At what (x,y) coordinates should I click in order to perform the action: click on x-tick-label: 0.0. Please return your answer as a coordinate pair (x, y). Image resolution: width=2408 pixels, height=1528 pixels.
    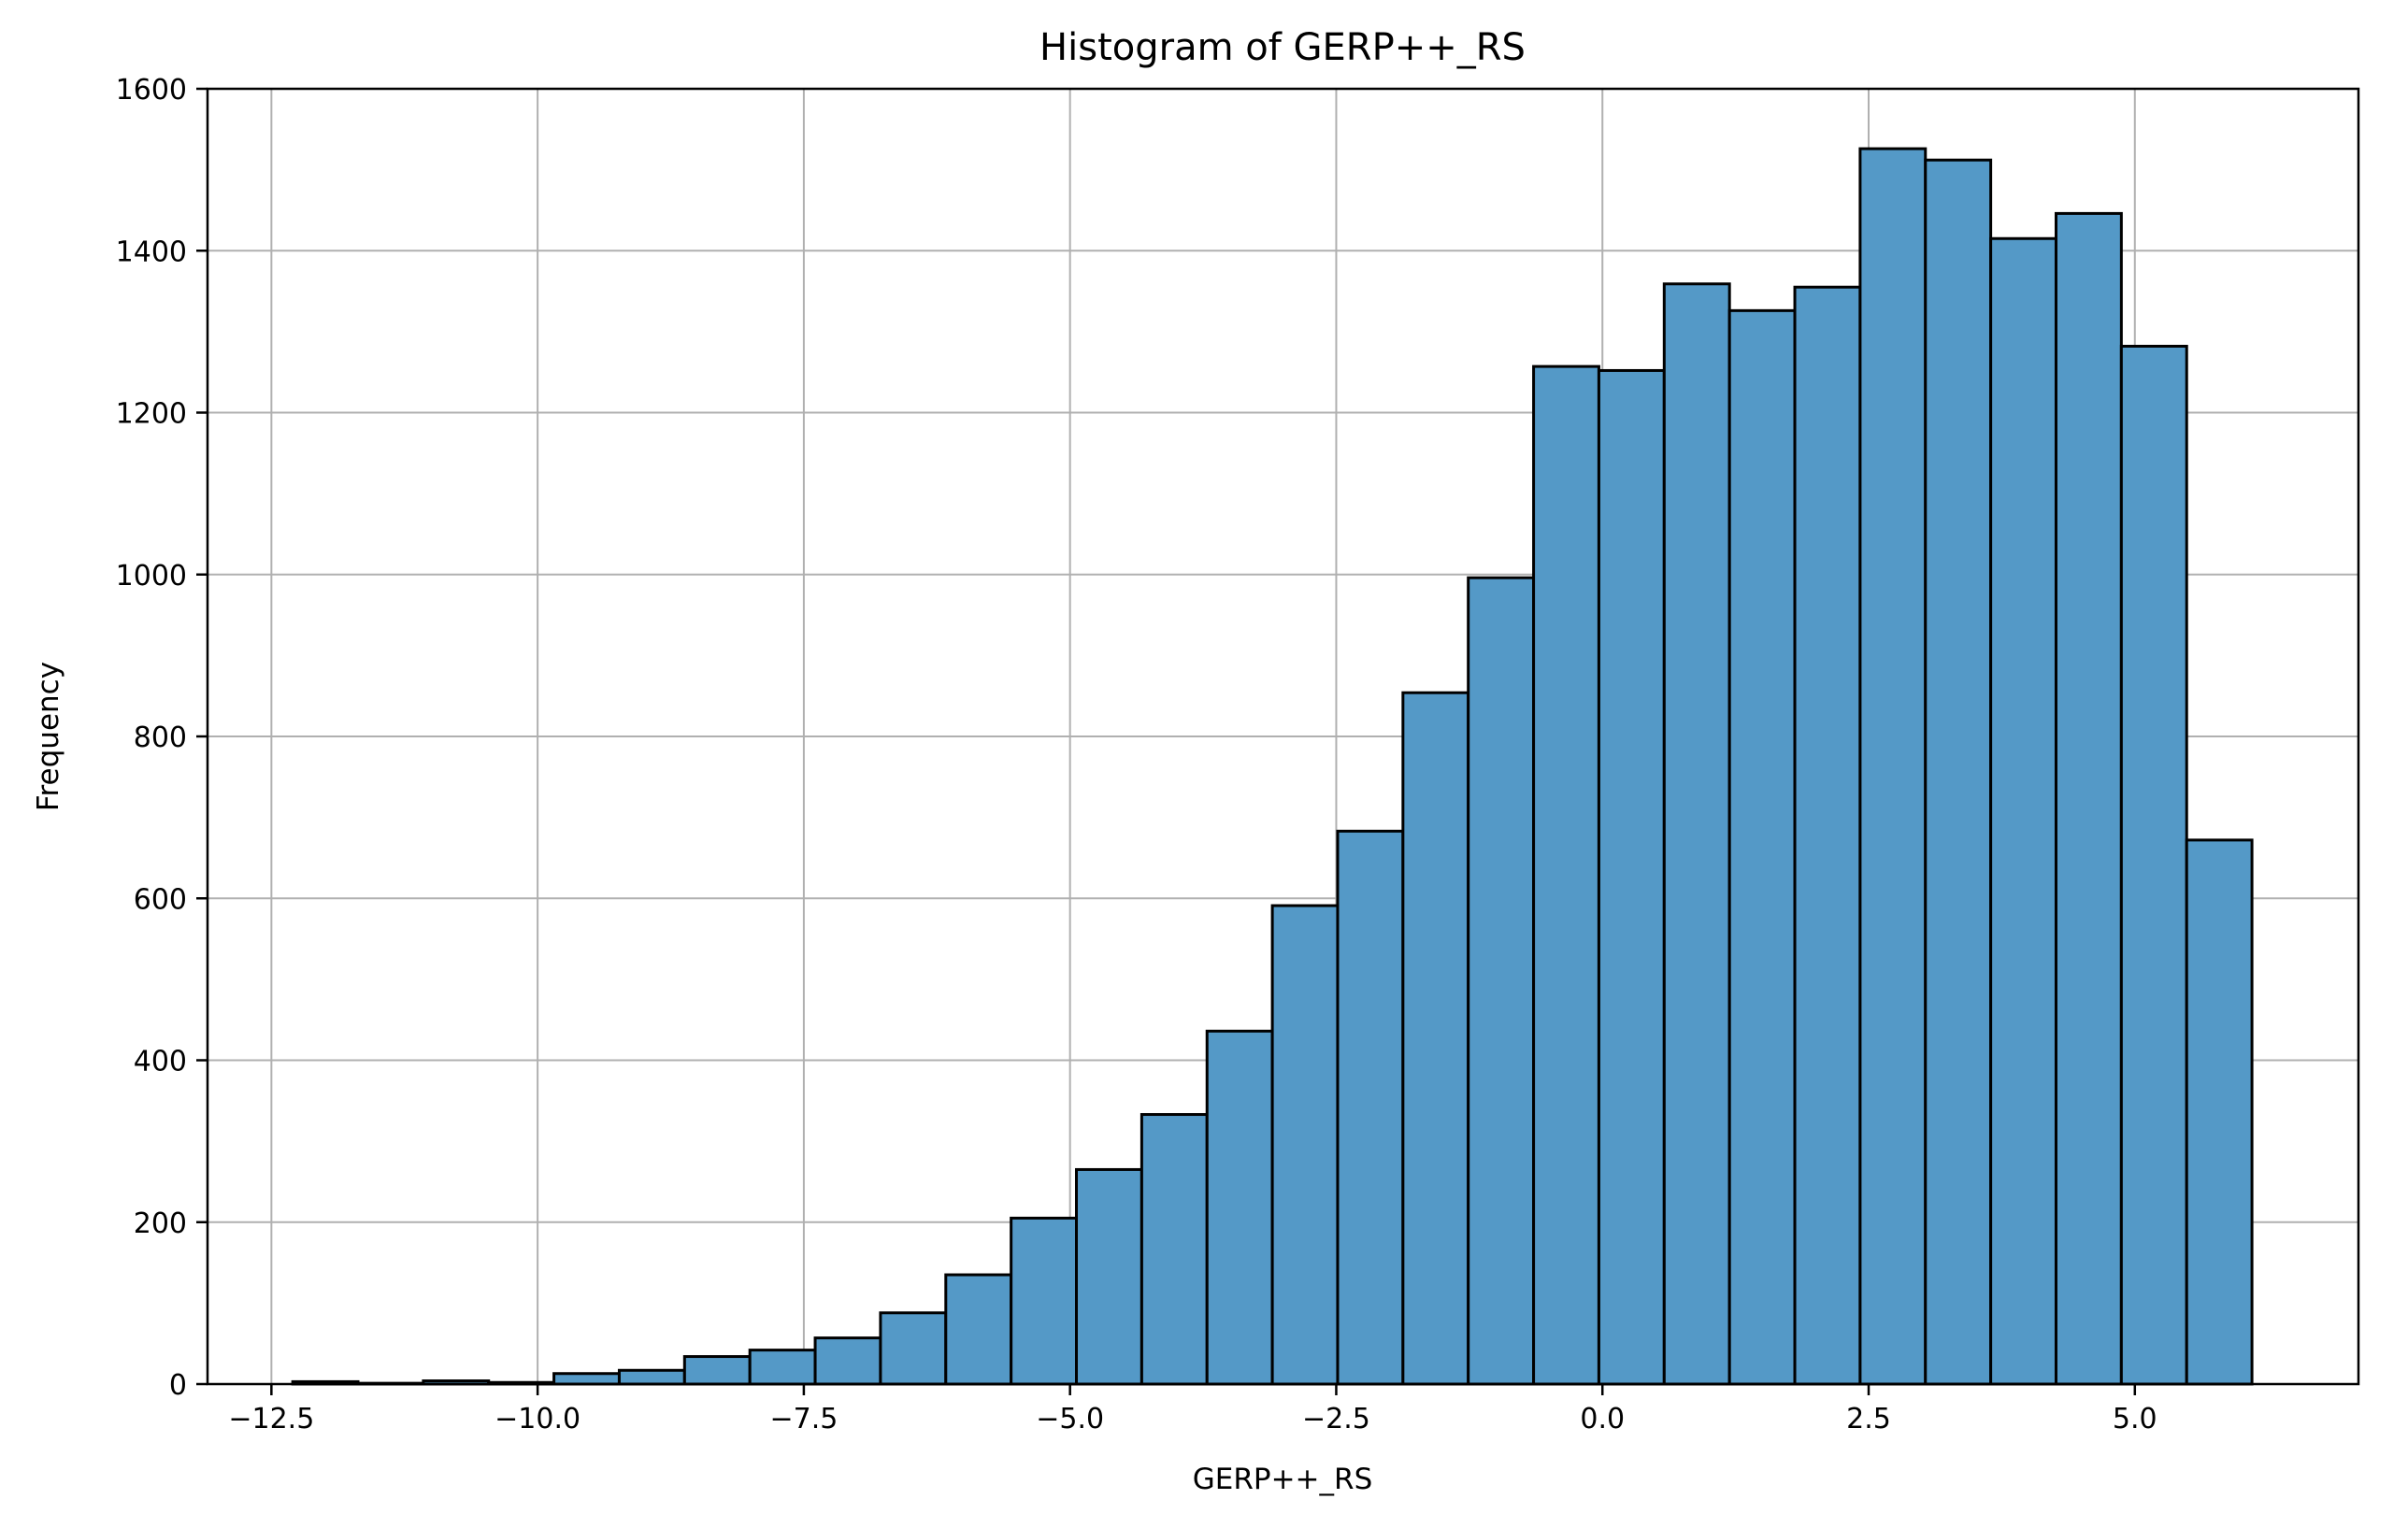
    Looking at the image, I should click on (1602, 1419).